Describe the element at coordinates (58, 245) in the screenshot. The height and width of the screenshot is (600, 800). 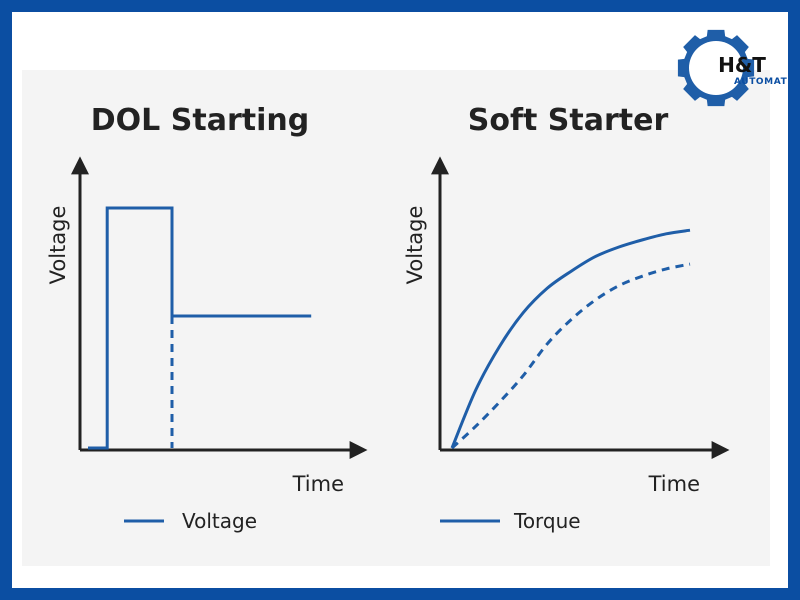
I see `dol-y-axis-label: Voltage` at that location.